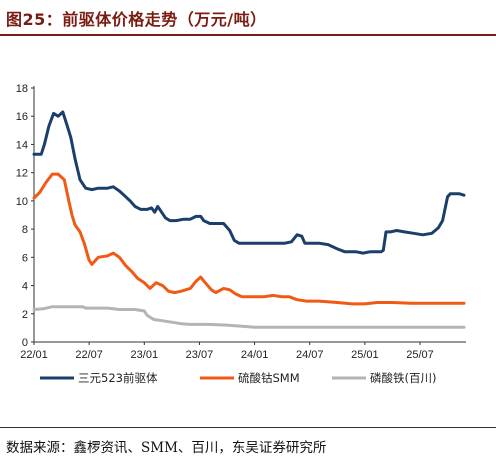 The image size is (496, 469). Describe the element at coordinates (420, 355) in the screenshot. I see `x-tick-label: 25/07` at that location.